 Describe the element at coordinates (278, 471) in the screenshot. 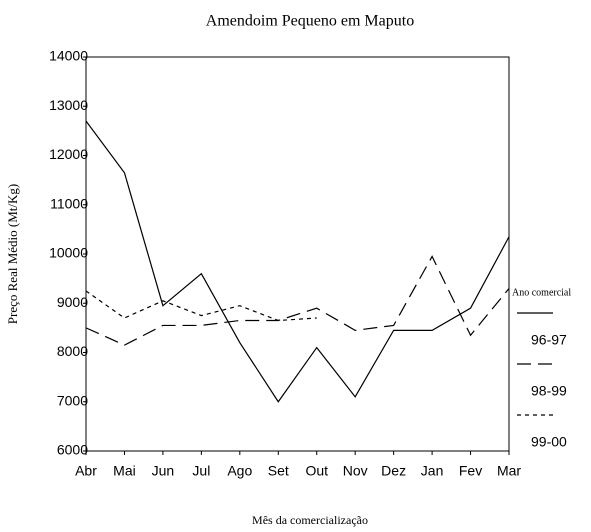

I see `x-tick-label: Set` at that location.